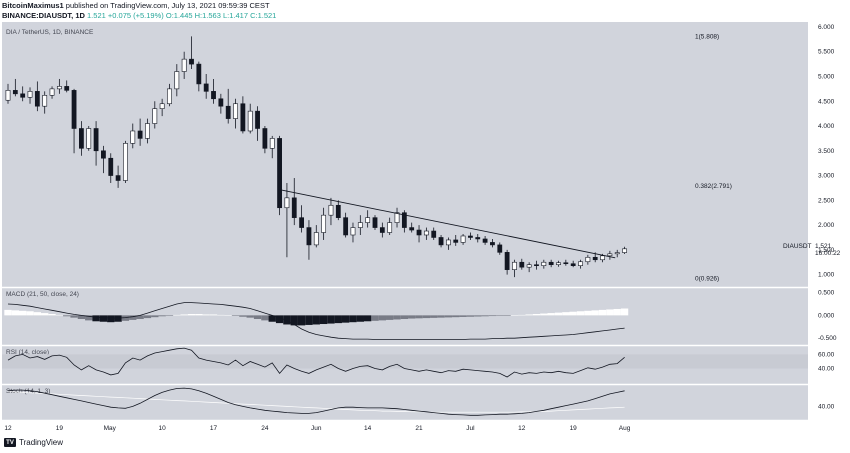 The width and height of the screenshot is (850, 453). What do you see at coordinates (405, 402) in the screenshot?
I see `stoch-pane` at bounding box center [405, 402].